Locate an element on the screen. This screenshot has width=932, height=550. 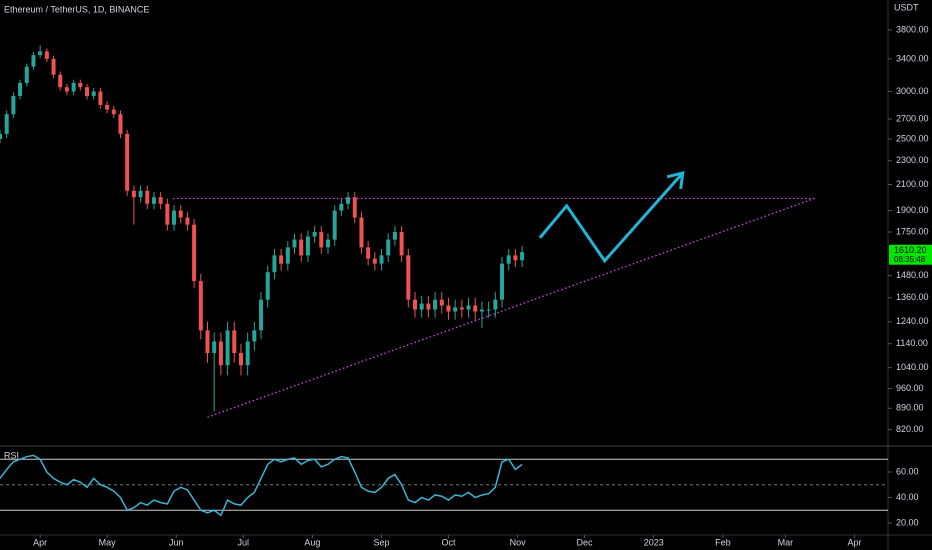
y-tick-label: 960.00 is located at coordinates (910, 388).